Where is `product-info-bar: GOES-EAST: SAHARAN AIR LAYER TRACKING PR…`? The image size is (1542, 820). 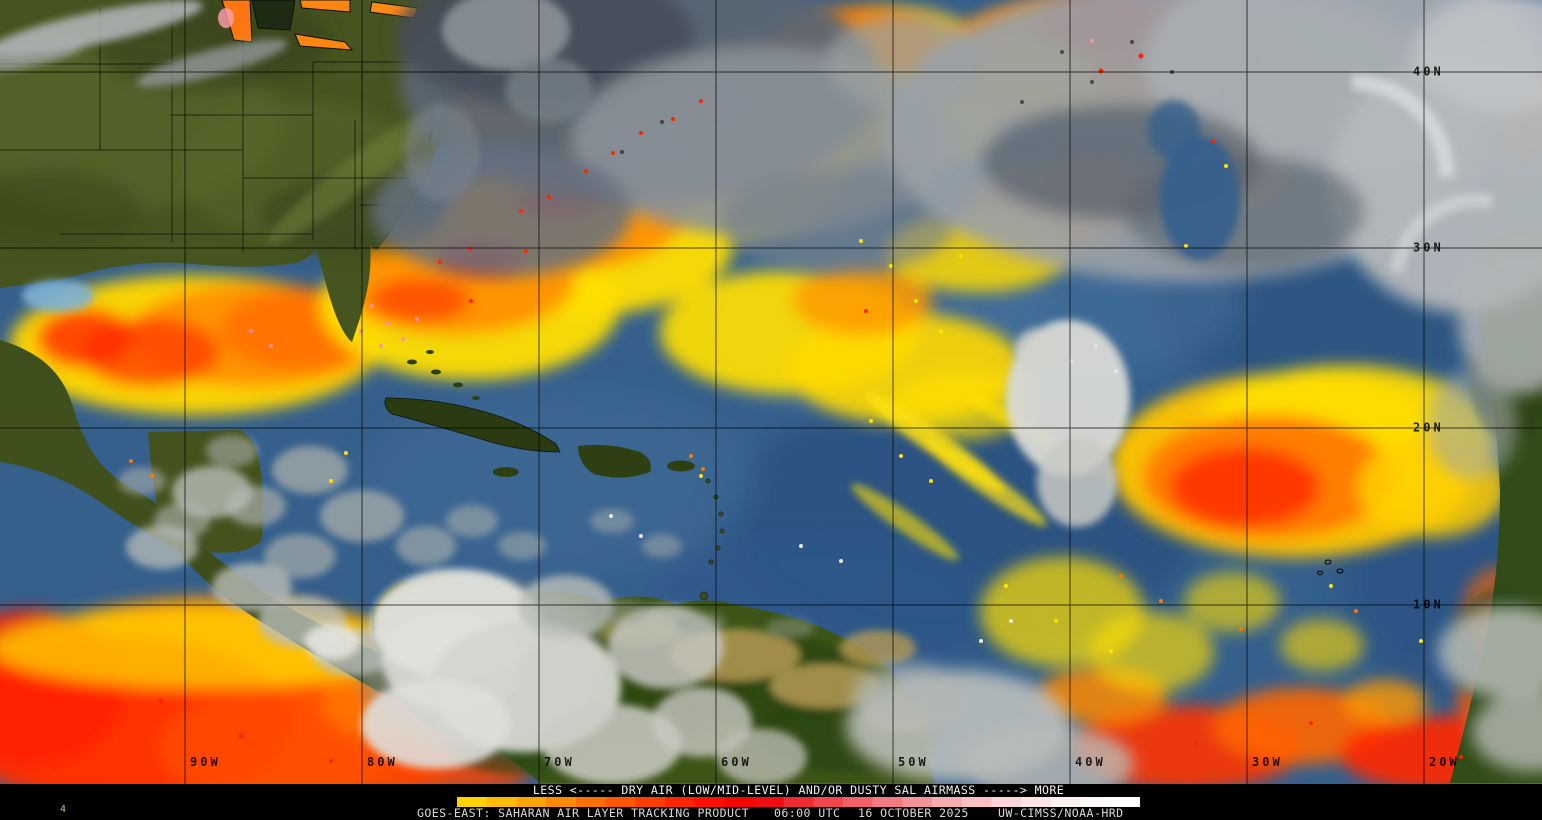
product-info-bar: GOES-EAST: SAHARAN AIR LAYER TRACKING PR… is located at coordinates (771, 813).